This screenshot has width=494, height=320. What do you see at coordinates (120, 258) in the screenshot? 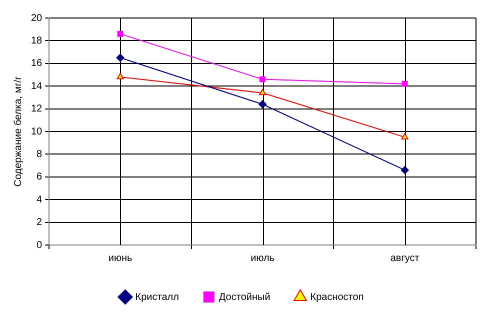
I see `x-tick-label: июнь` at bounding box center [120, 258].